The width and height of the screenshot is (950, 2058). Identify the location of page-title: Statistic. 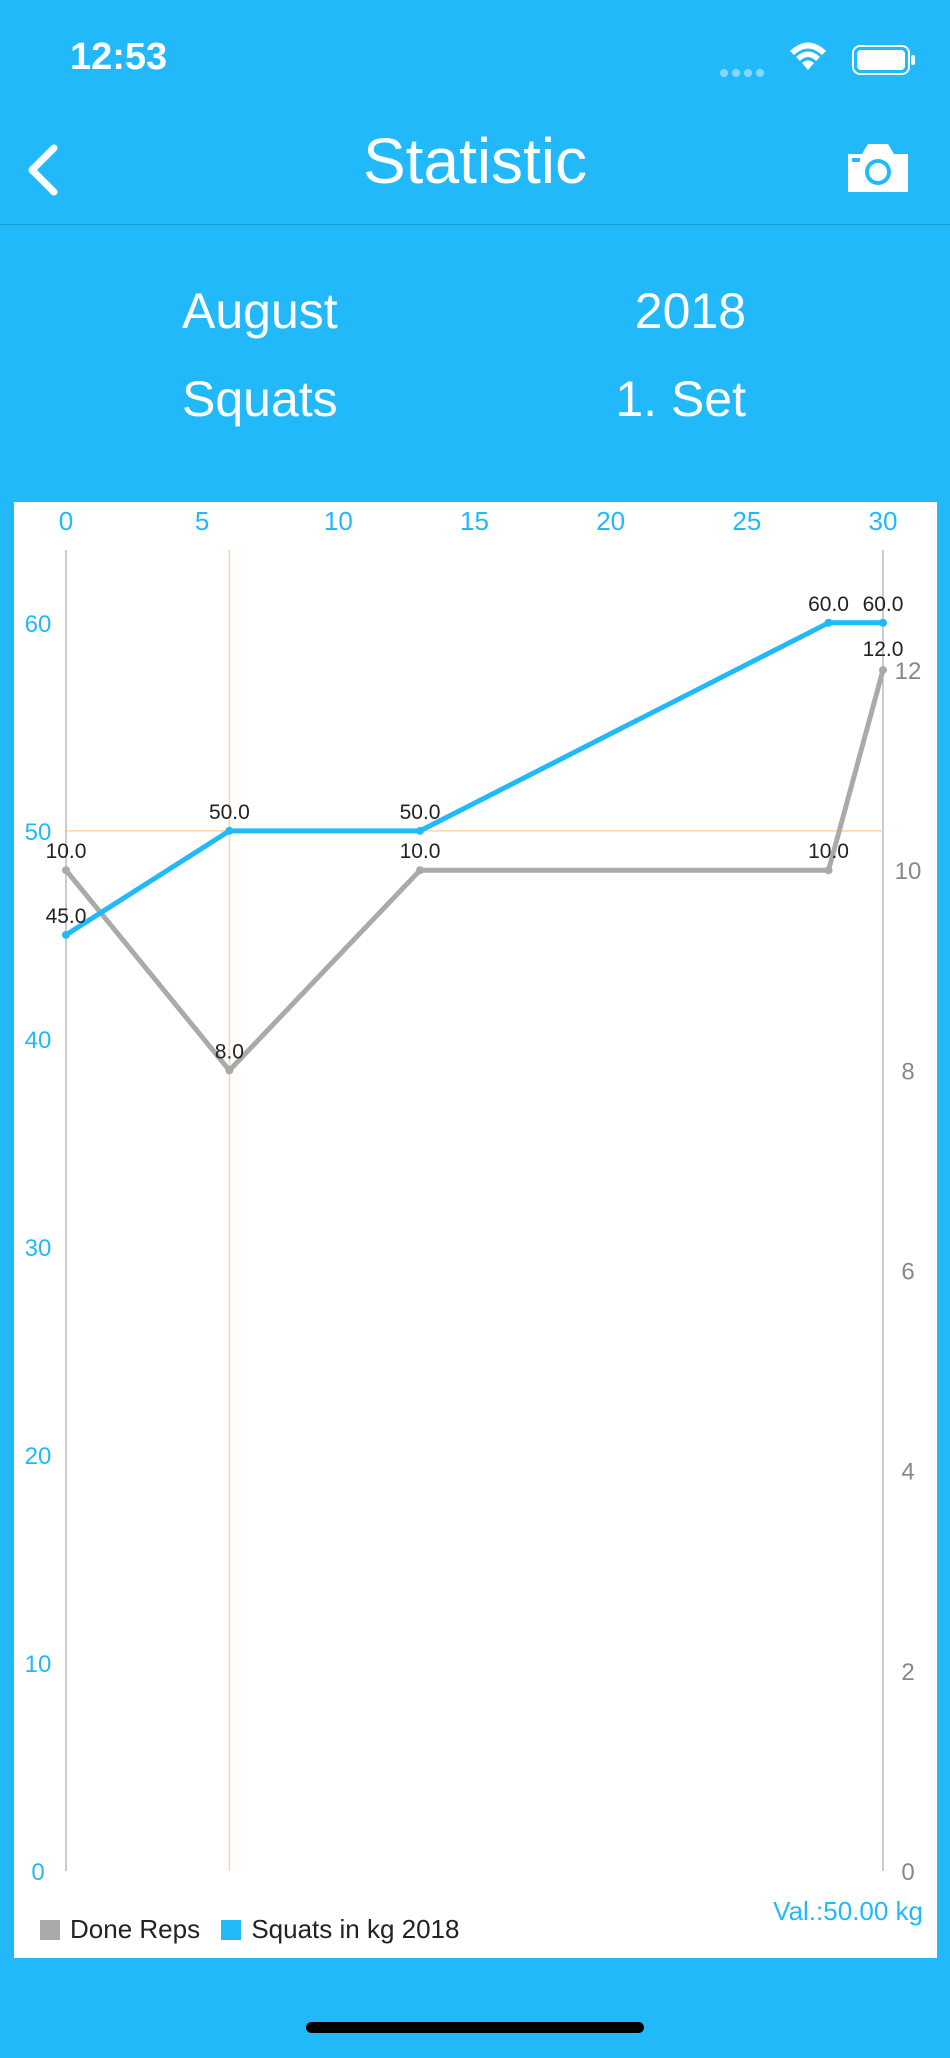
(475, 161).